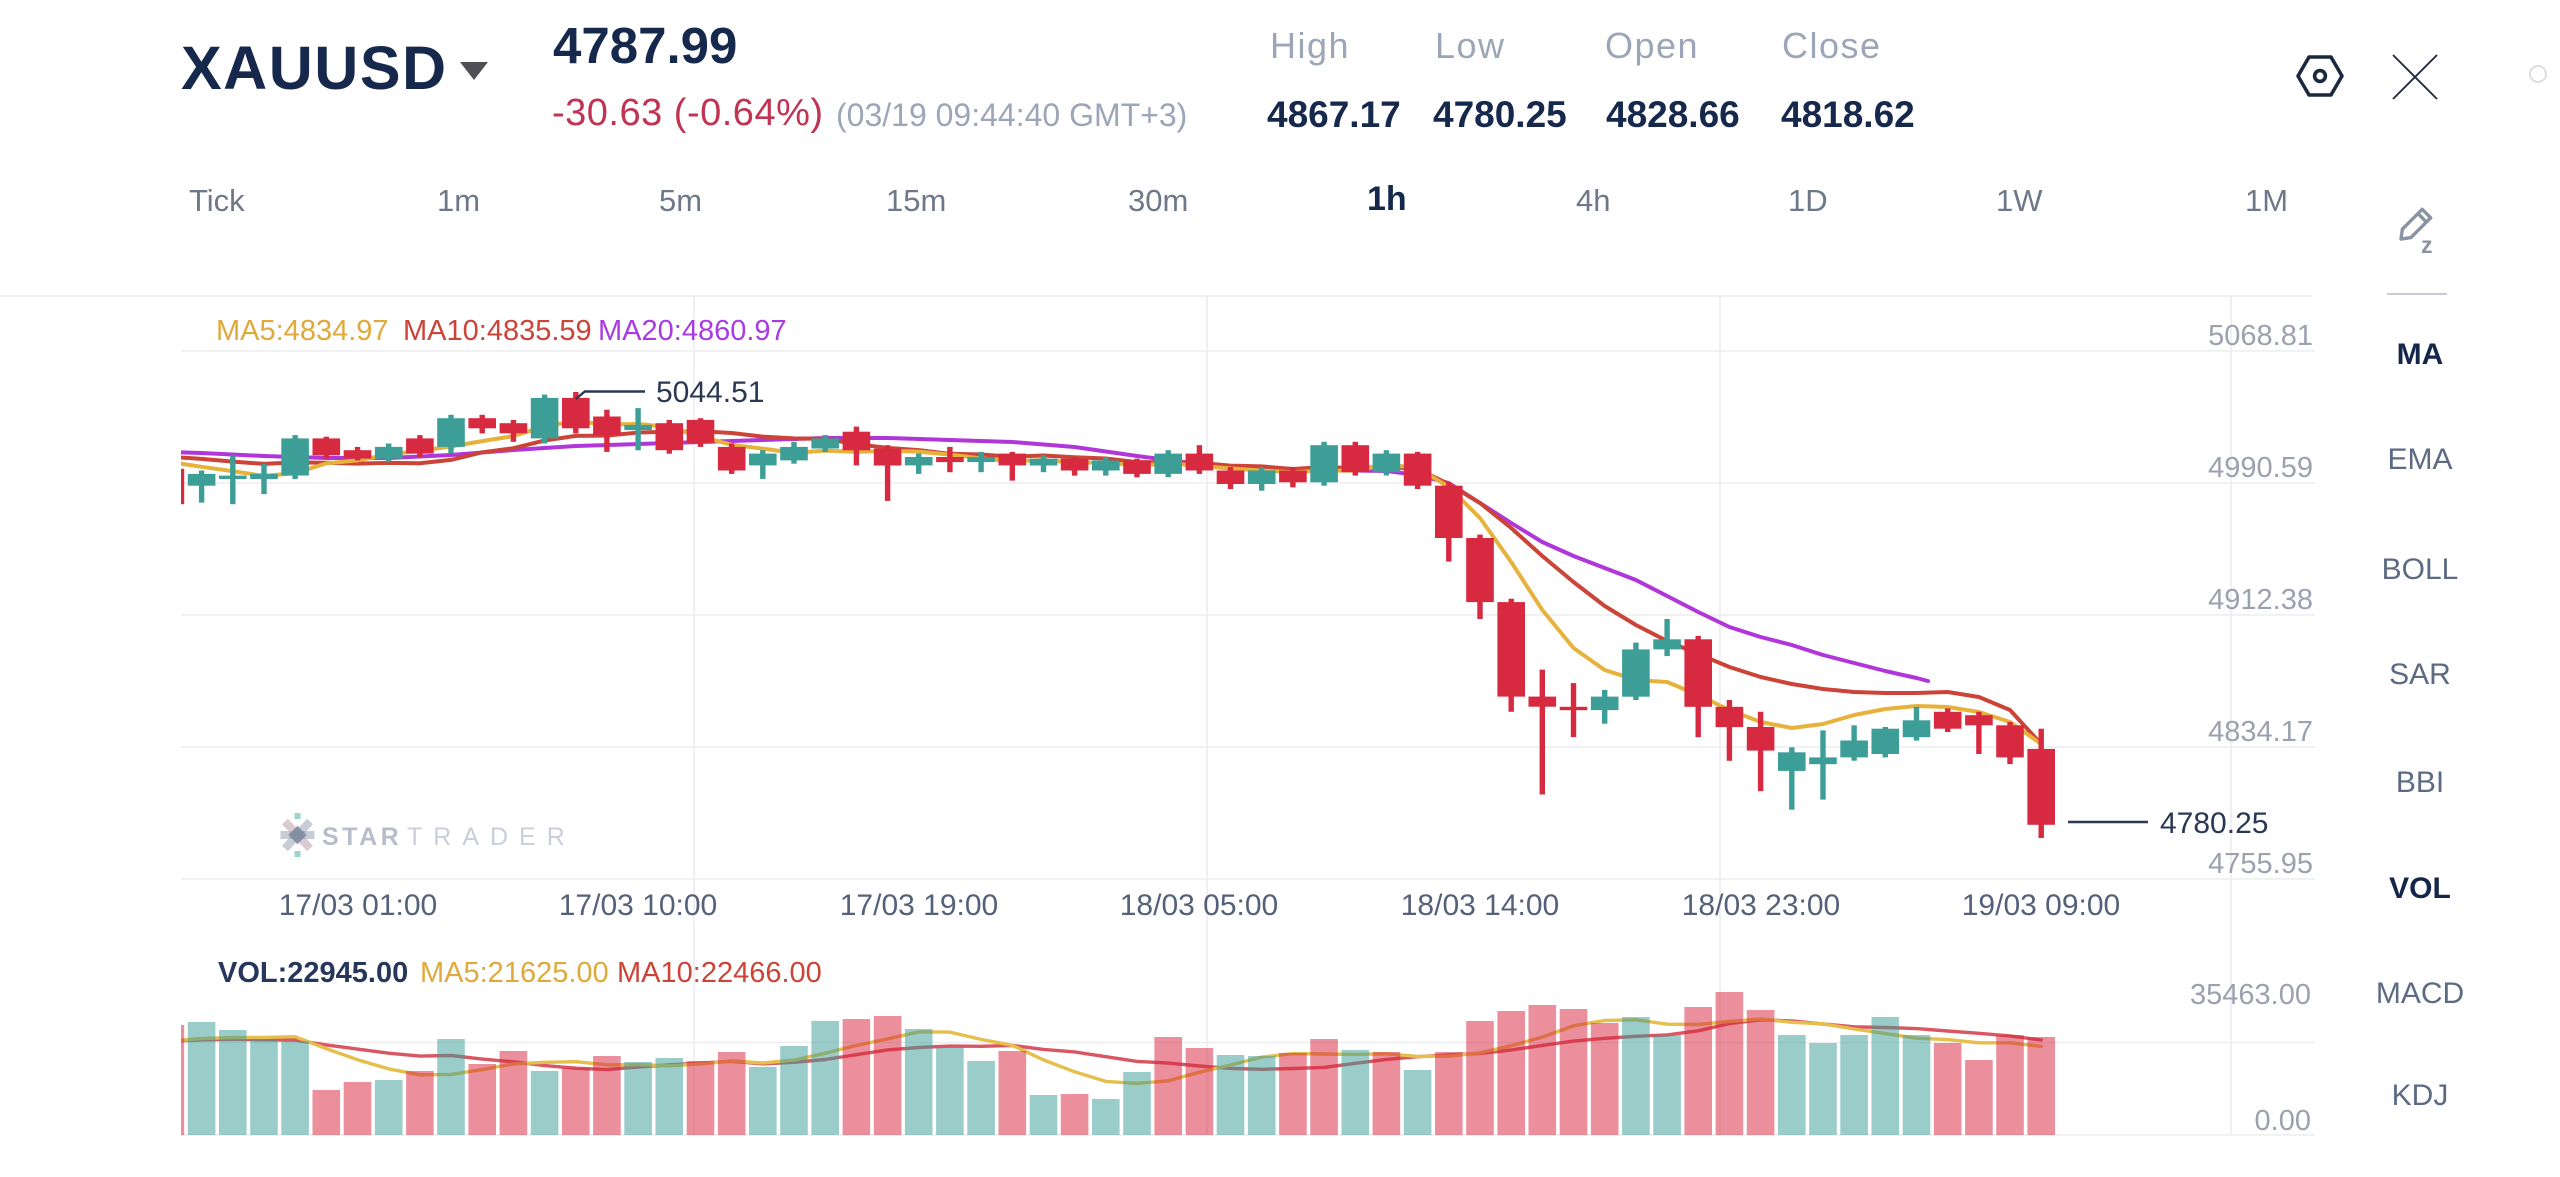  What do you see at coordinates (692, 331) in the screenshot?
I see `svg-text: MA20:4860.97` at bounding box center [692, 331].